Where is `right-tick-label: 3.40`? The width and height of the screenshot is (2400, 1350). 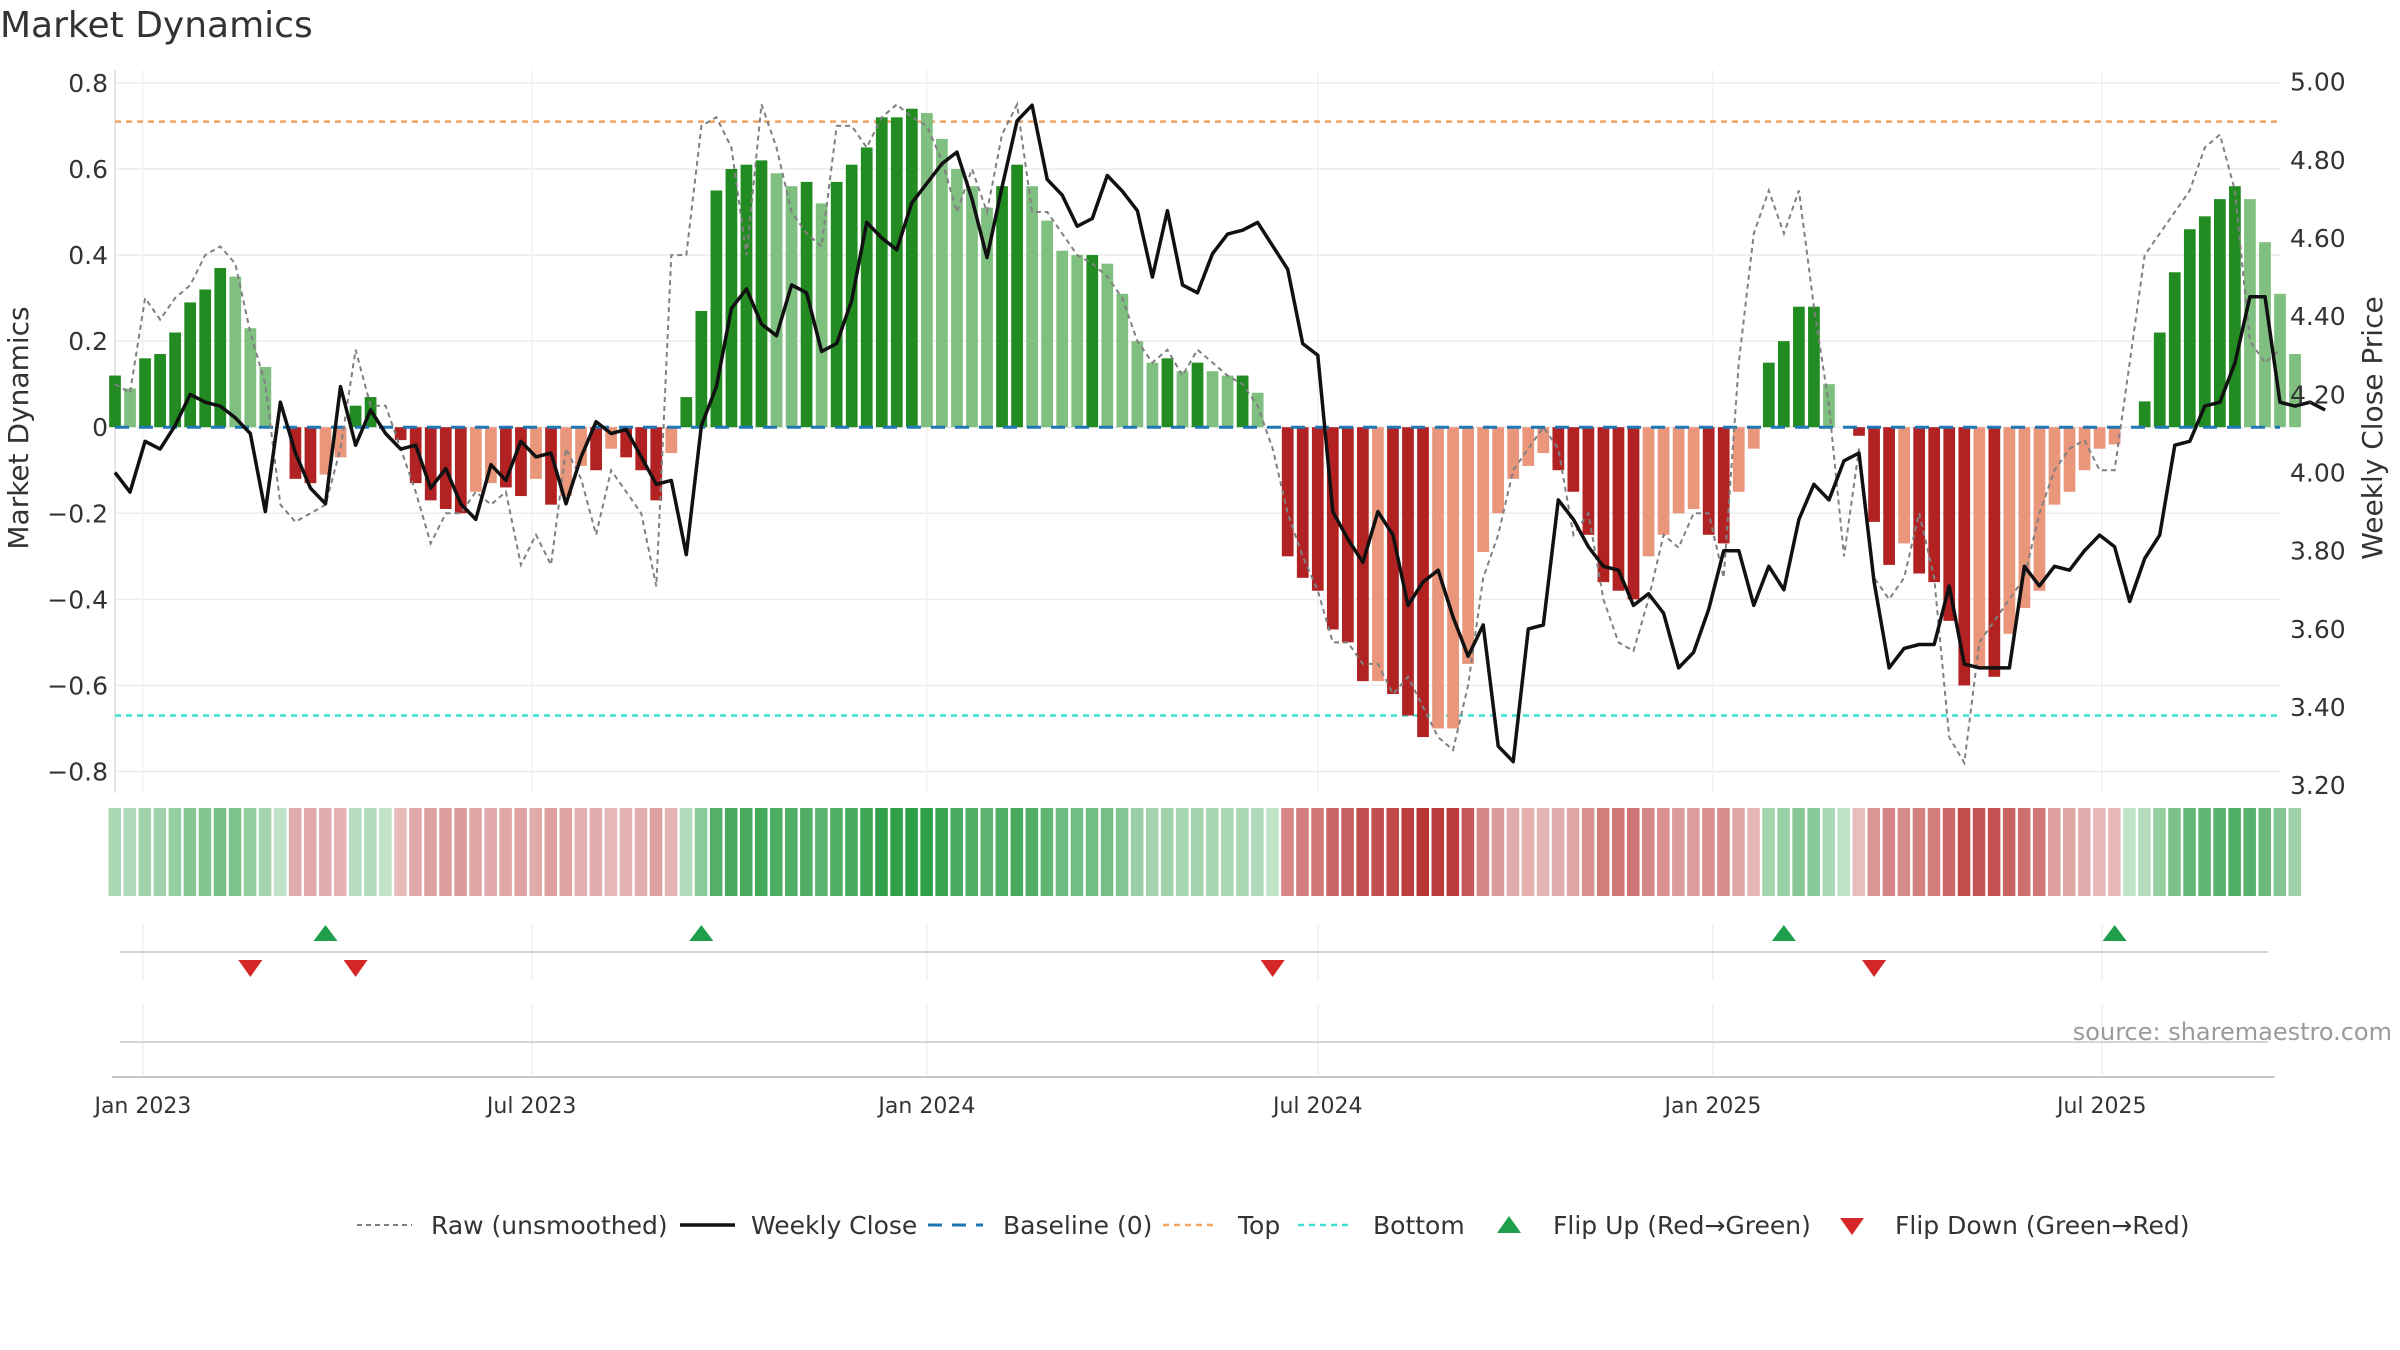
right-tick-label: 3.40 is located at coordinates (2318, 707).